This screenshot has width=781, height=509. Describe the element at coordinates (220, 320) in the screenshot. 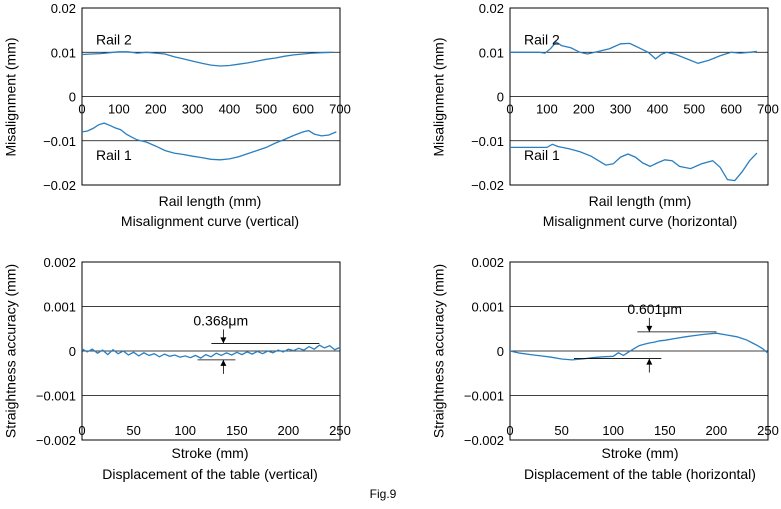

I see `deviation-label: 0.368μm` at that location.